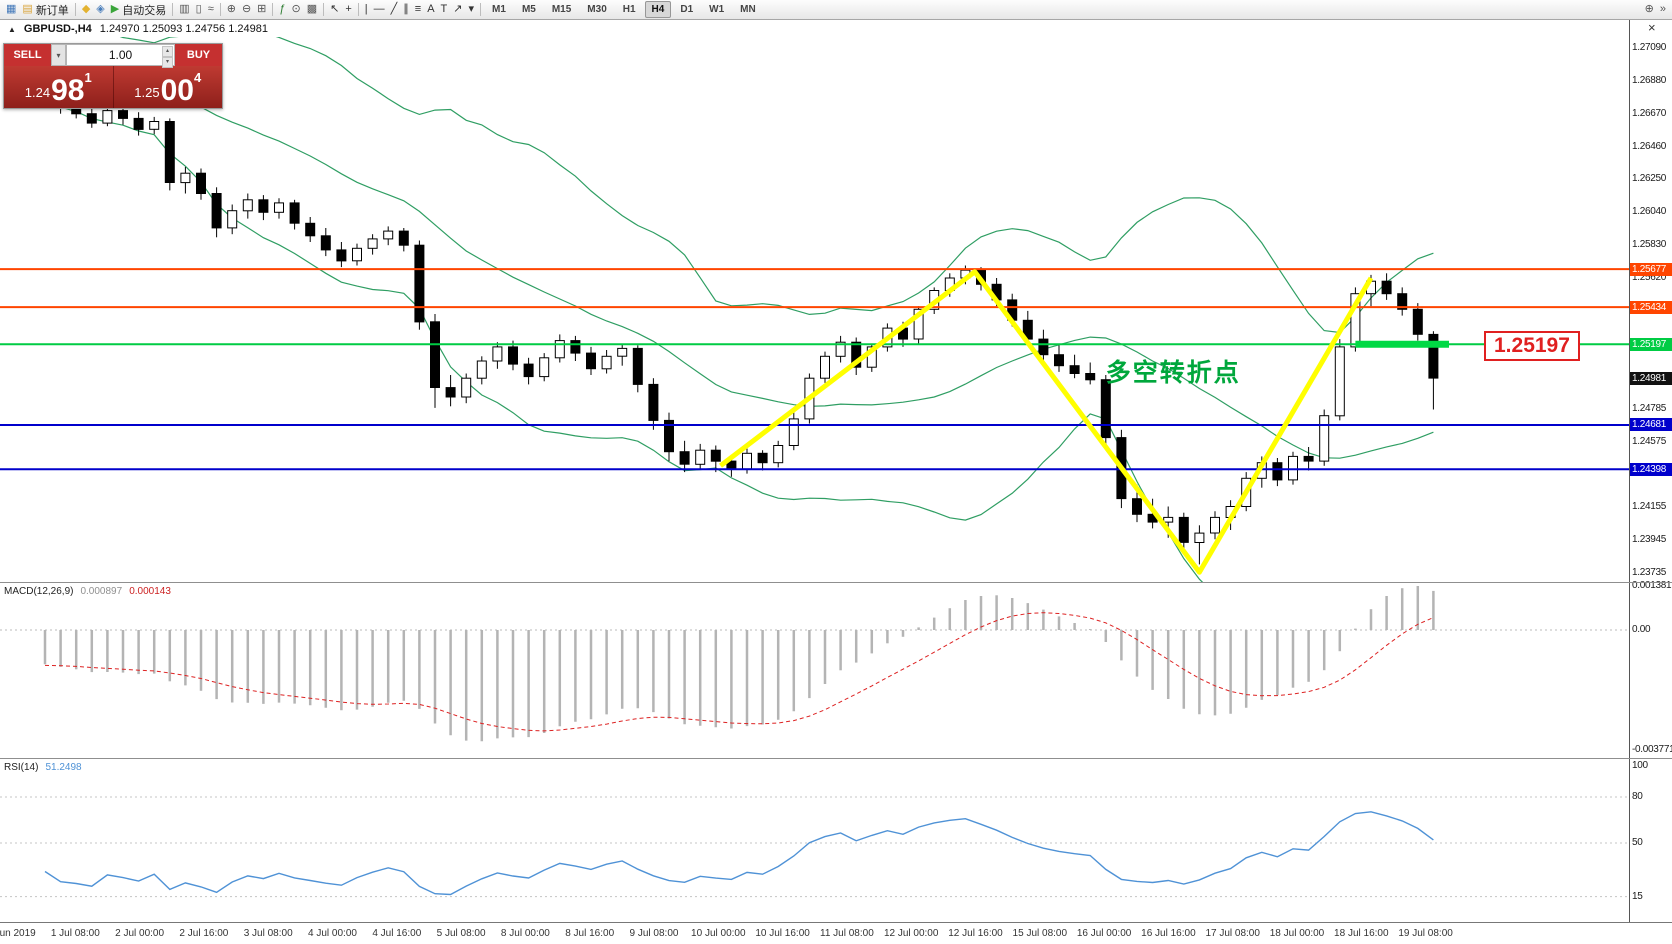 Image resolution: width=1672 pixels, height=944 pixels. What do you see at coordinates (167, 62) in the screenshot?
I see `spinner-down-icon: ▾` at bounding box center [167, 62].